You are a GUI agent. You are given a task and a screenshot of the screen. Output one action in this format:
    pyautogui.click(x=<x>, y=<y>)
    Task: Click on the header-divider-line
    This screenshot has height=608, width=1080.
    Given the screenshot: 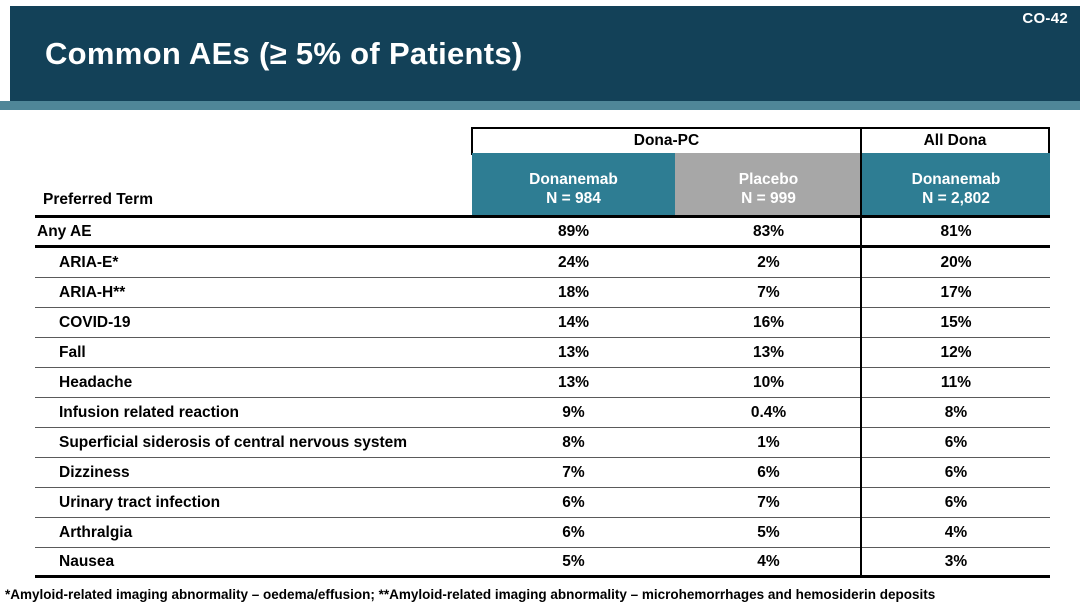 What is the action you would take?
    pyautogui.click(x=542, y=216)
    